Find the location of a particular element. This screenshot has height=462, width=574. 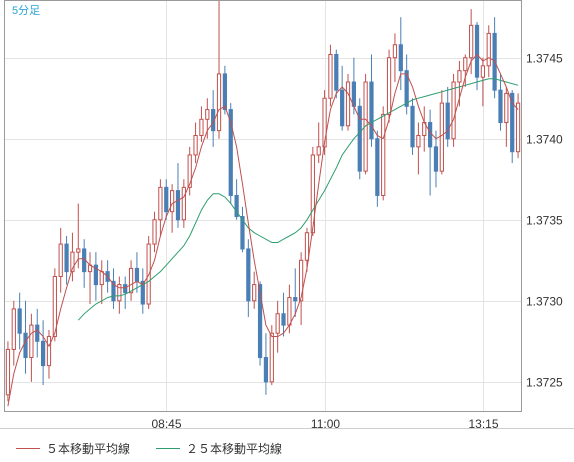

y-tick-label: 1.3740 is located at coordinates (544, 140).